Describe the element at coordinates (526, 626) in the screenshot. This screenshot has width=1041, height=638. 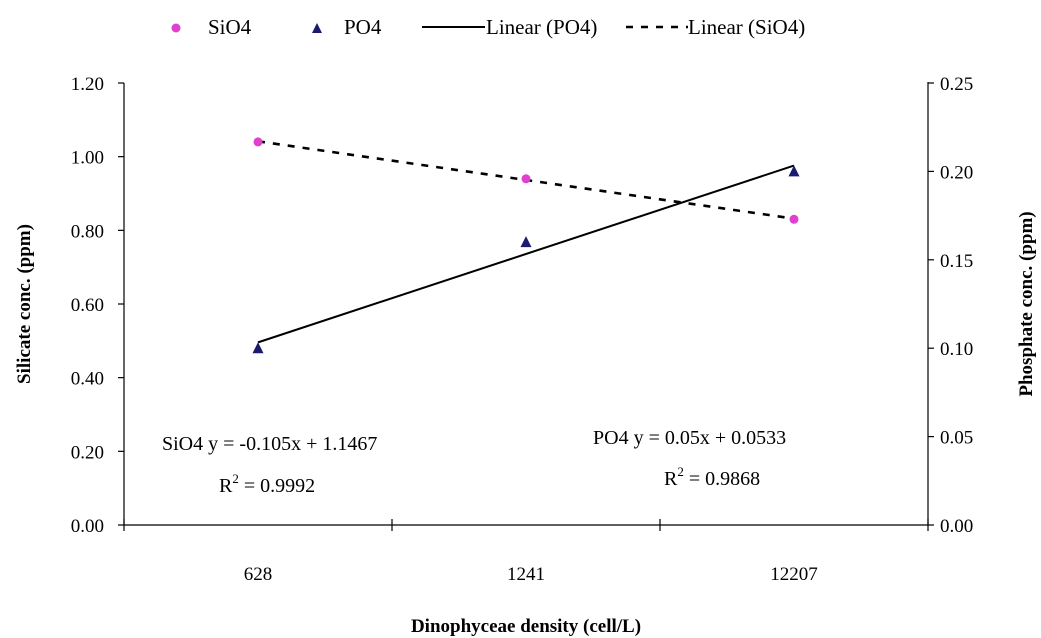
I see `x-axis-title: Dinophyceae density (cell/L)` at that location.